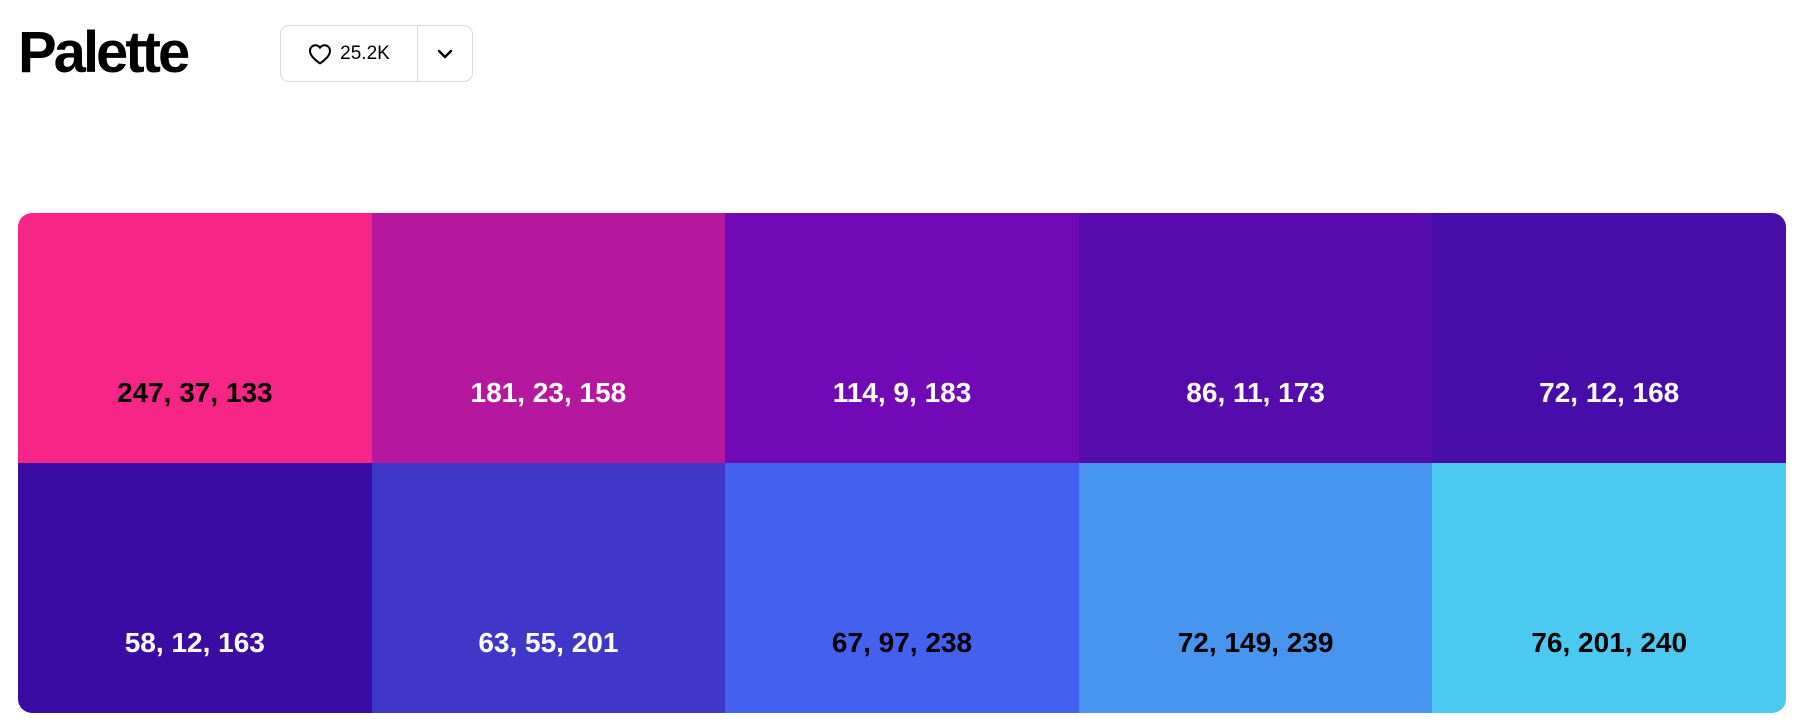 The height and width of the screenshot is (726, 1799). What do you see at coordinates (902, 642) in the screenshot?
I see `swatch-rgb-label: 67, 97, 238` at bounding box center [902, 642].